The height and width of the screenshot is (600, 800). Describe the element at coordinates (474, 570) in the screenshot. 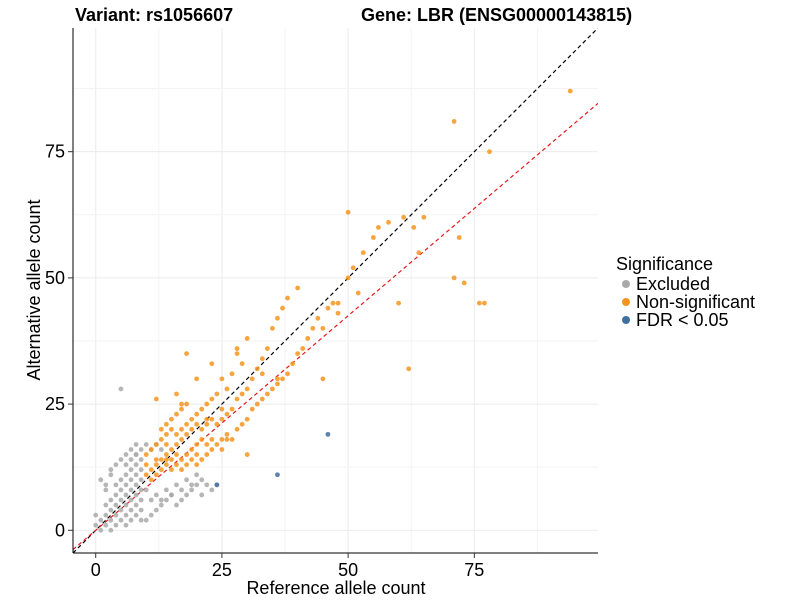

I see `x-tick-label: 75` at that location.